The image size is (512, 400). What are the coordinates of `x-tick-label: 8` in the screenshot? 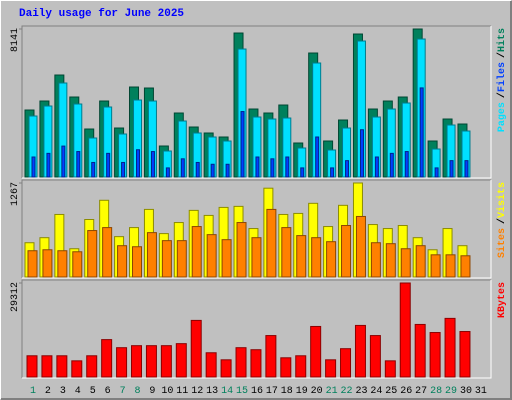 It's located at (138, 391).